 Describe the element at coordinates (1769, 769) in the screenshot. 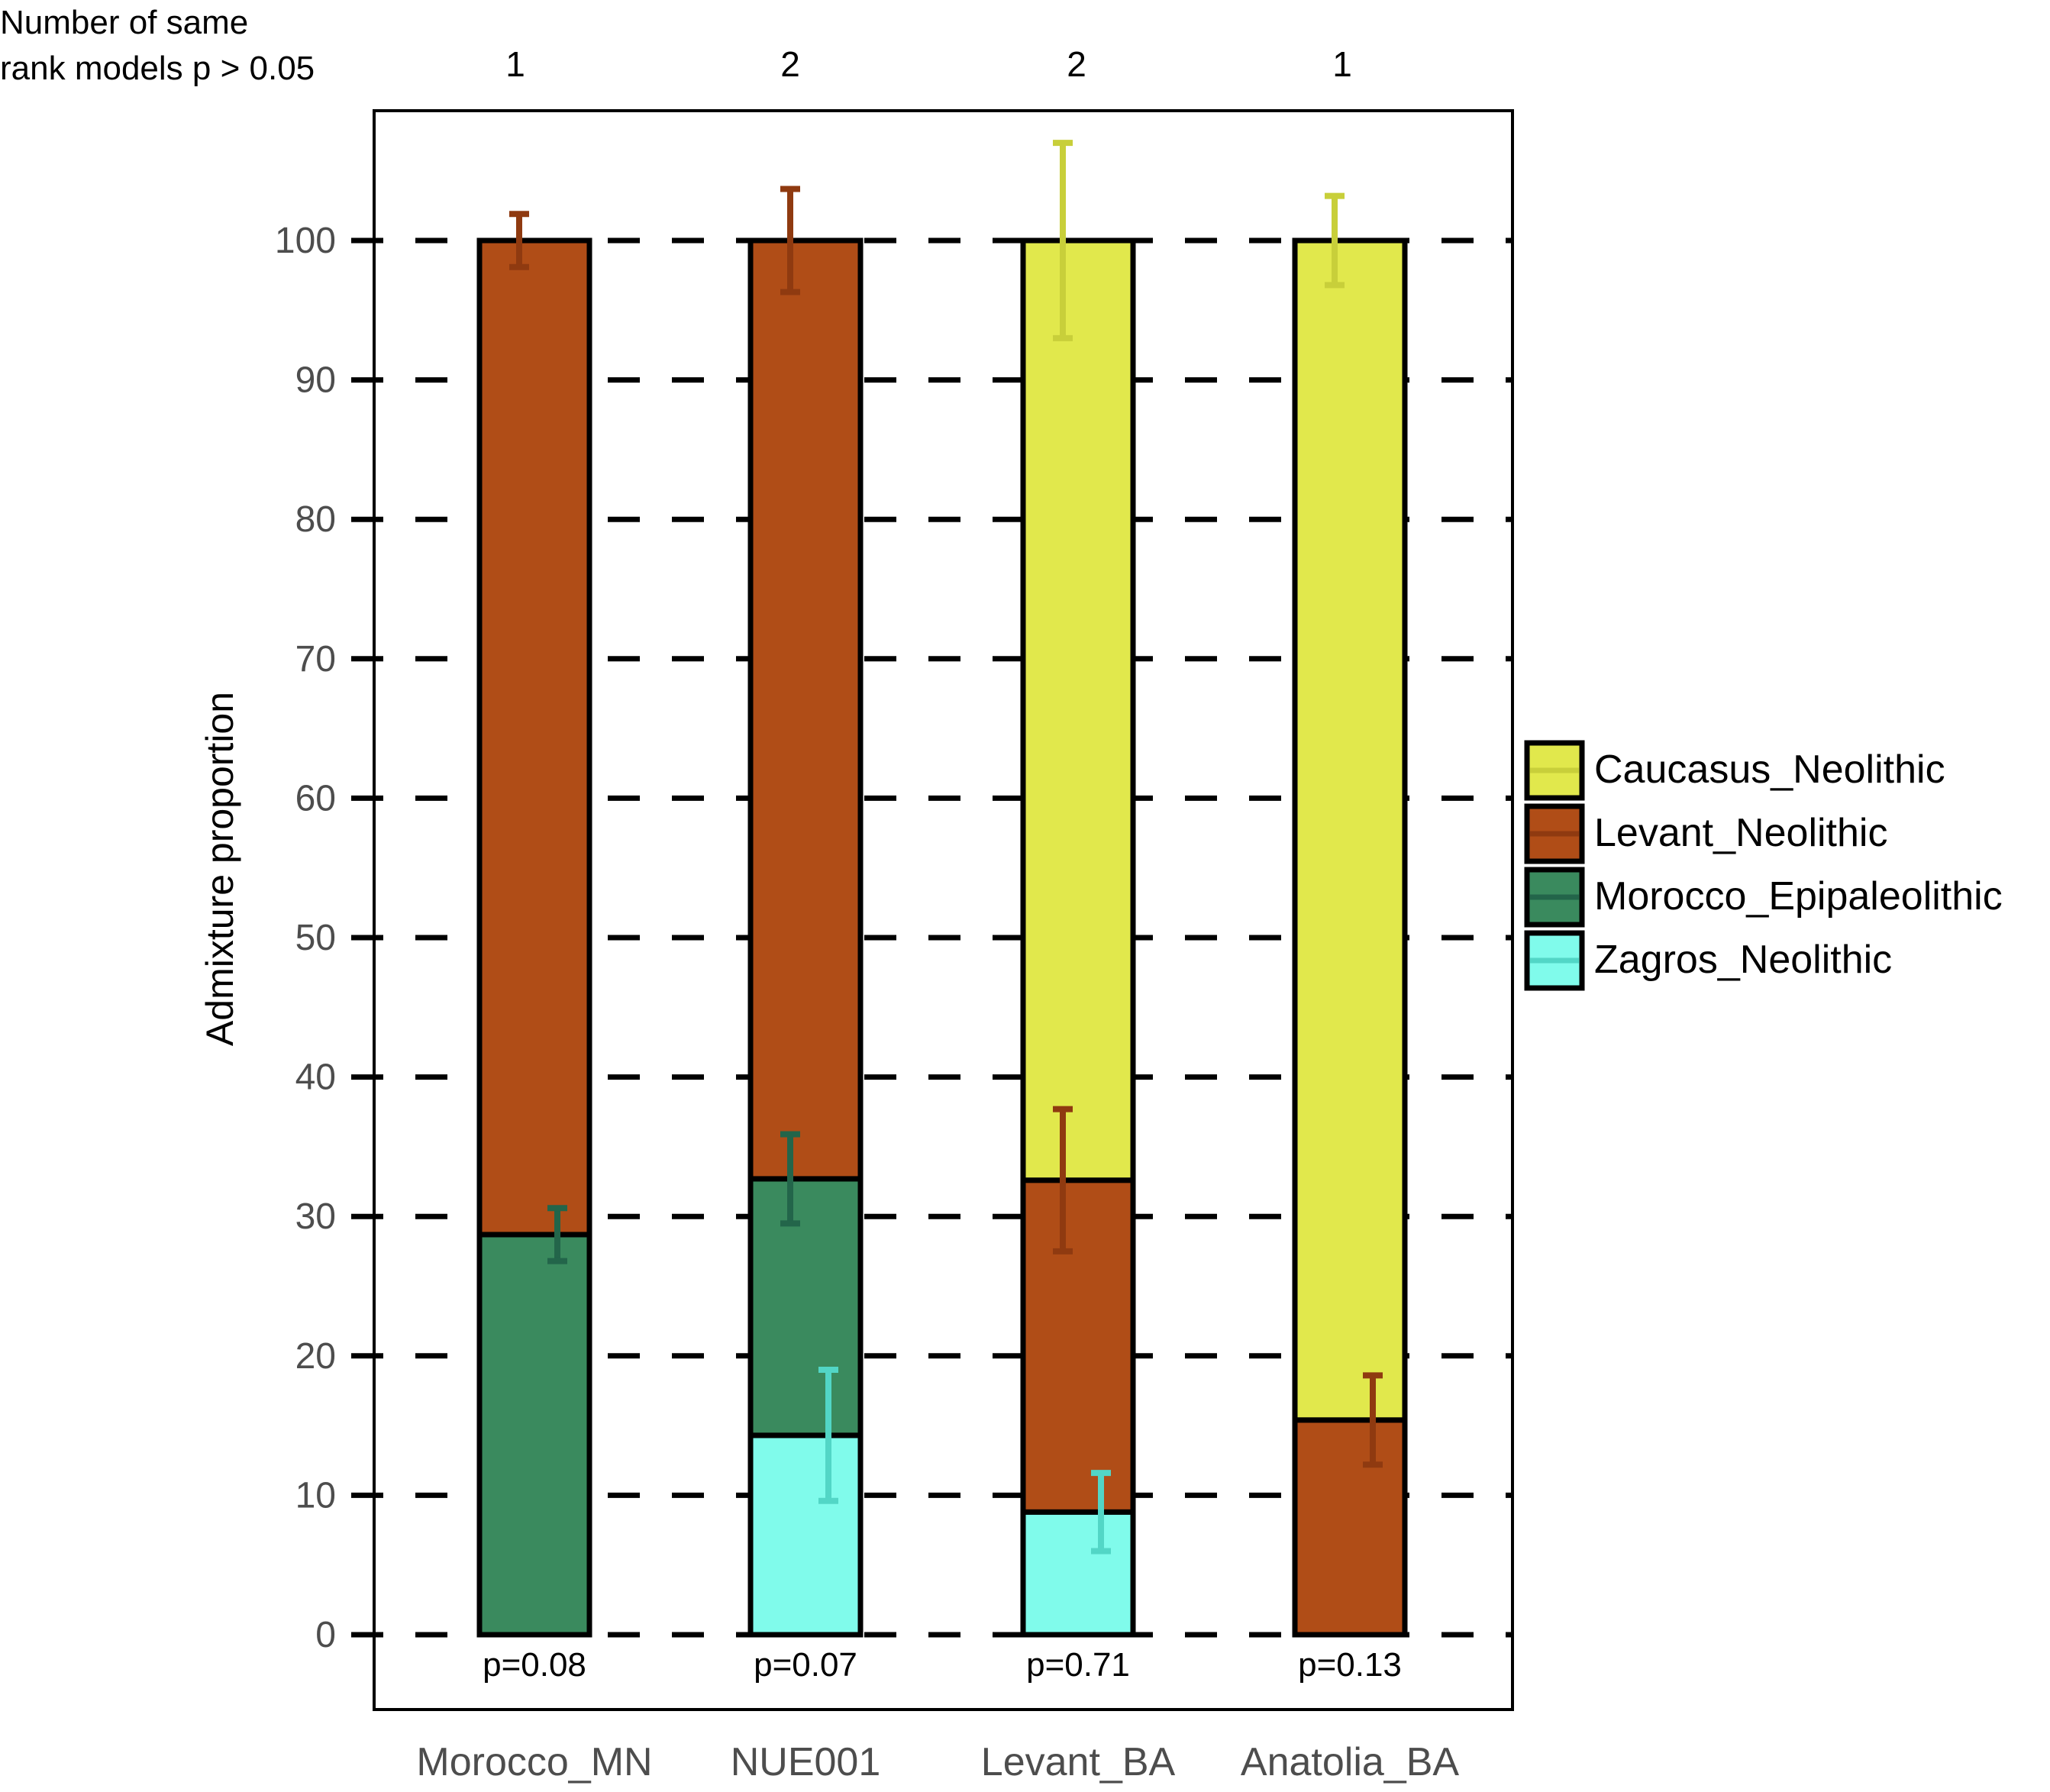

I see `legend-label: Caucasus_Neolithic` at that location.